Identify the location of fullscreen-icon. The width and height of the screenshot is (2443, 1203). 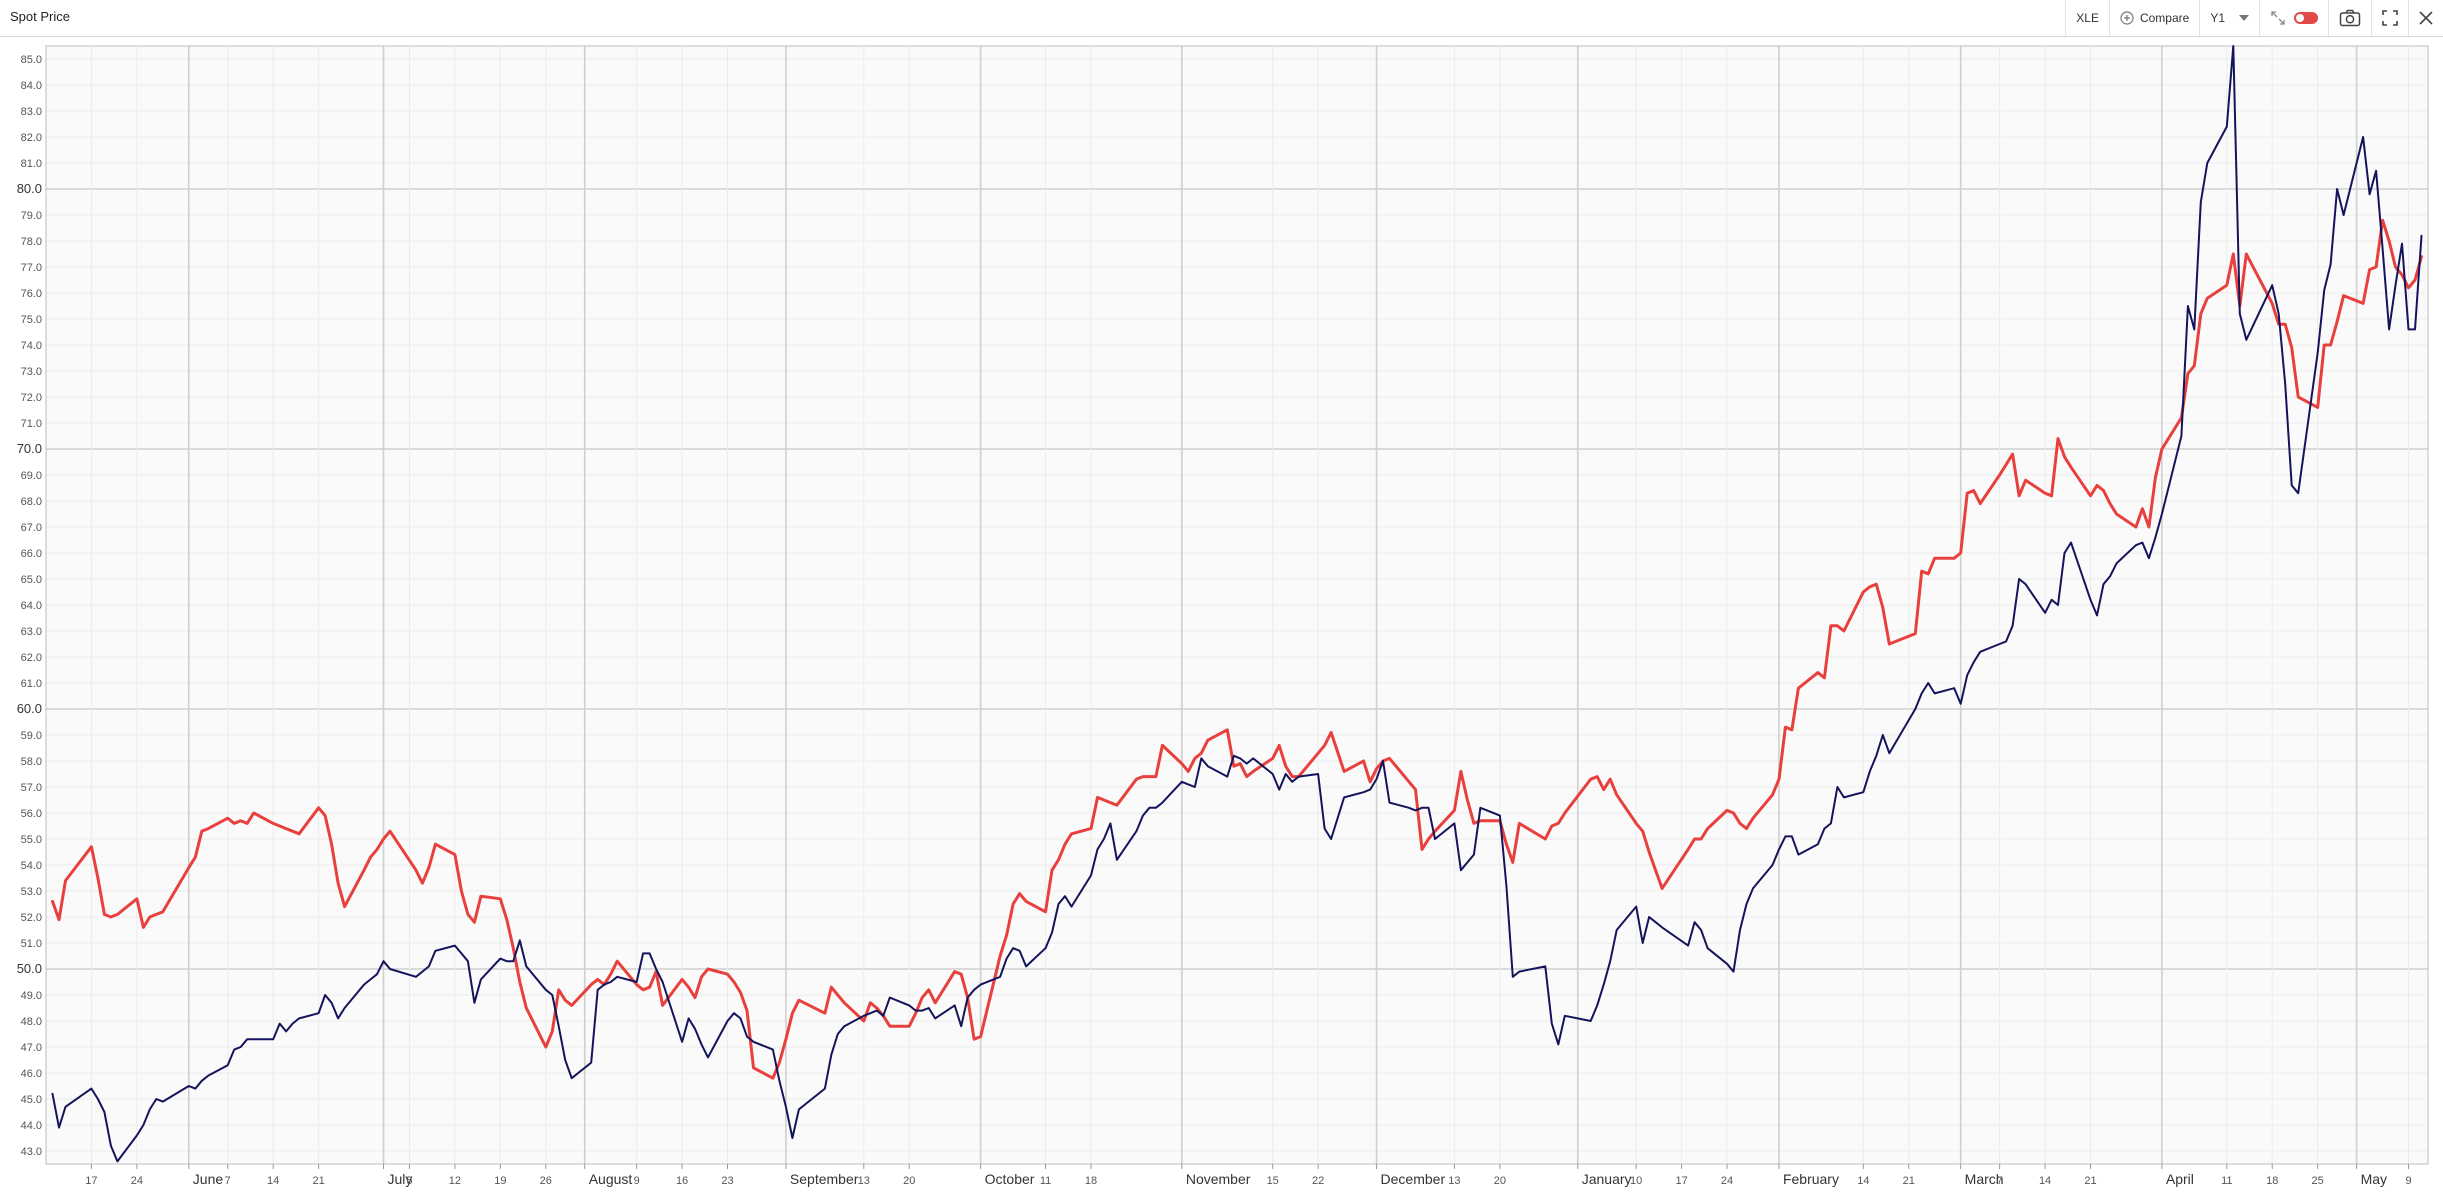
(2390, 18).